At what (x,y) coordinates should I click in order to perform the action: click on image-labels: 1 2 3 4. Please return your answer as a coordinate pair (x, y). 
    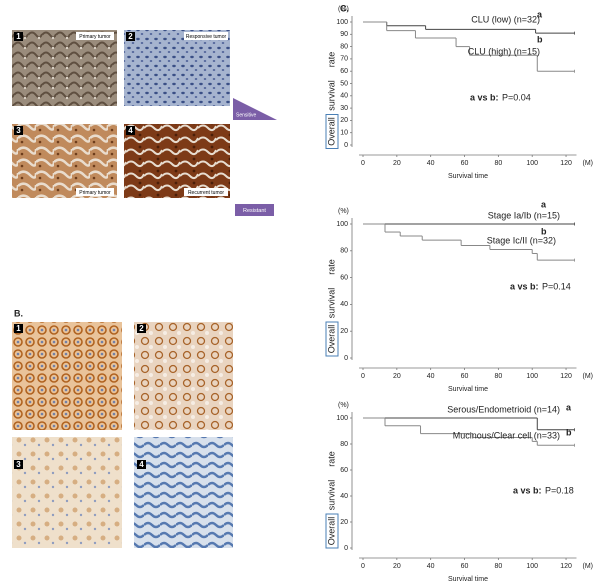
    Looking at the image, I should click on (80, 396).